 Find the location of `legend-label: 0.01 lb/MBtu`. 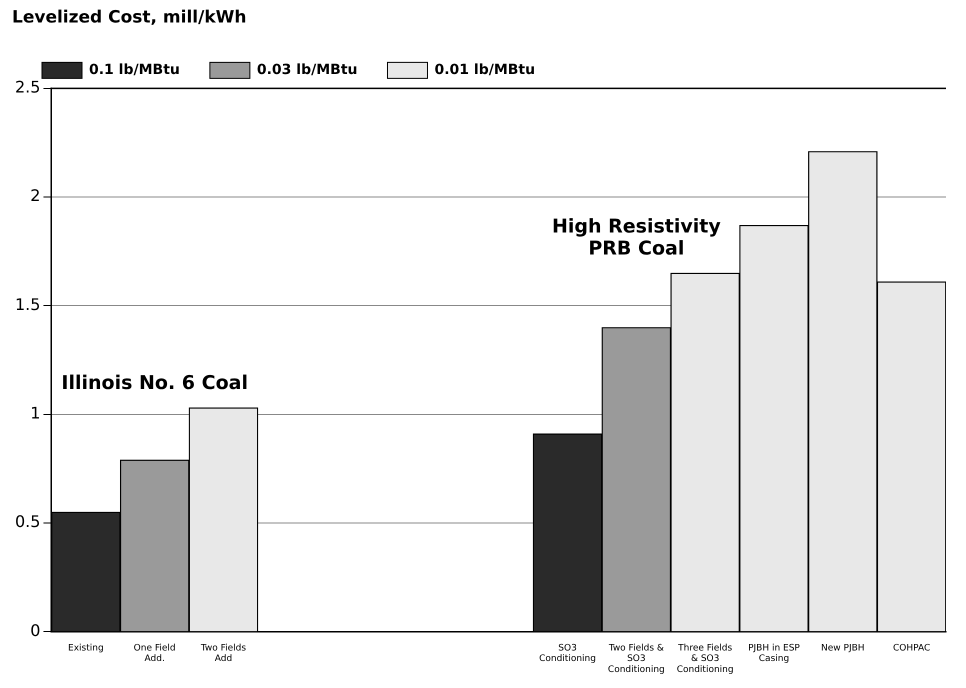

legend-label: 0.01 lb/MBtu is located at coordinates (485, 70).